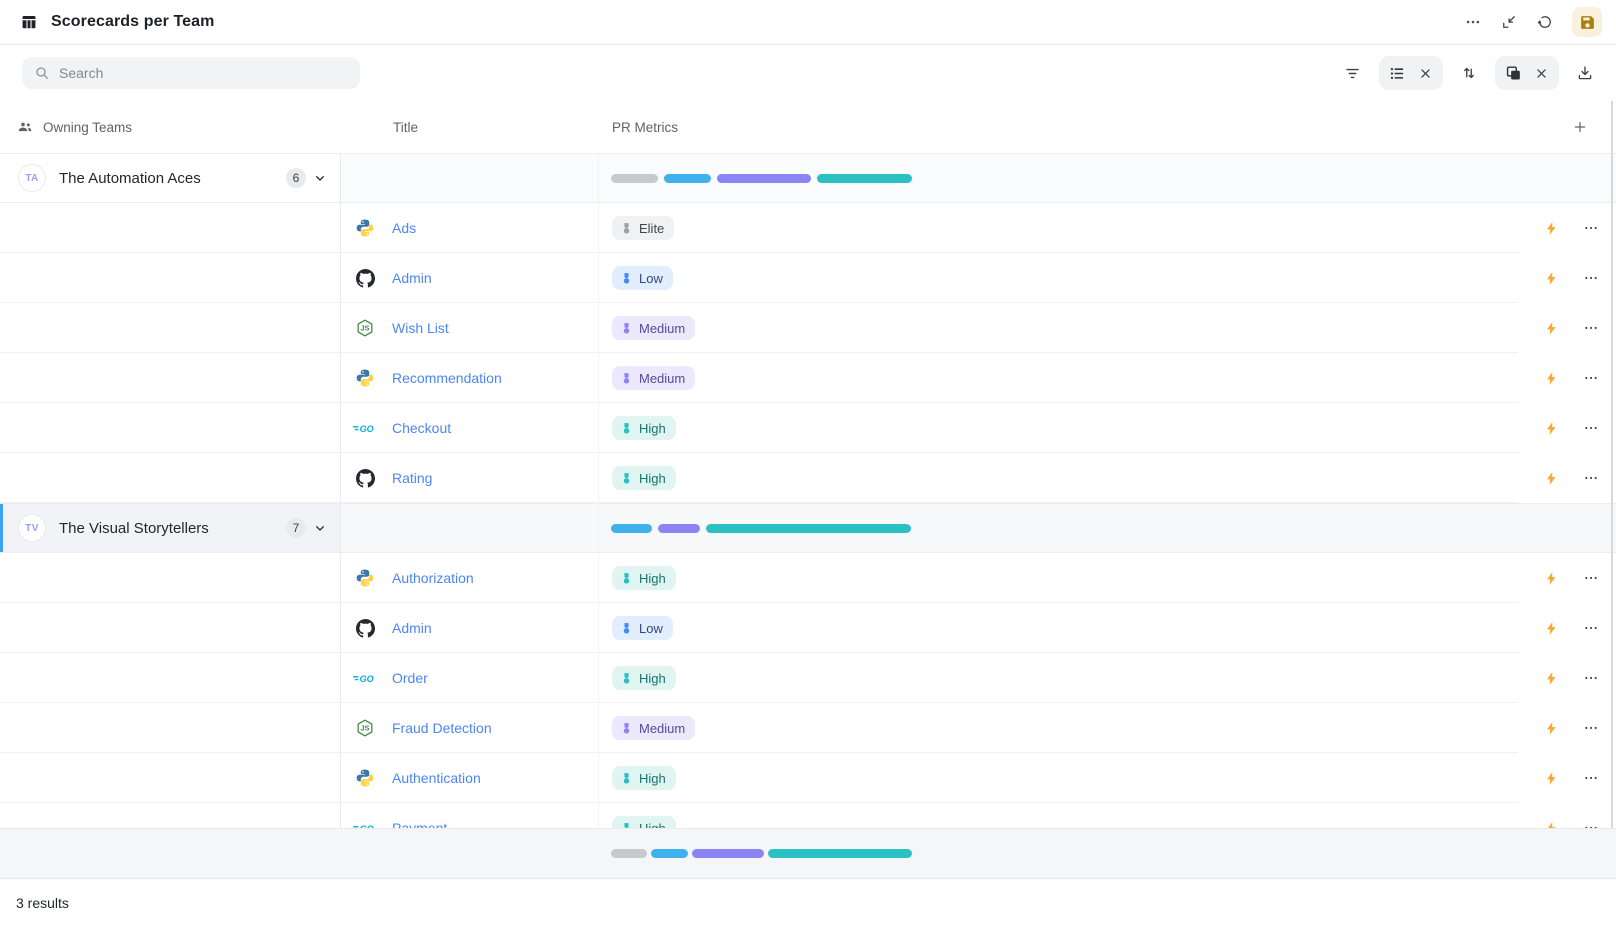  I want to click on reset-view-button, so click(1545, 22).